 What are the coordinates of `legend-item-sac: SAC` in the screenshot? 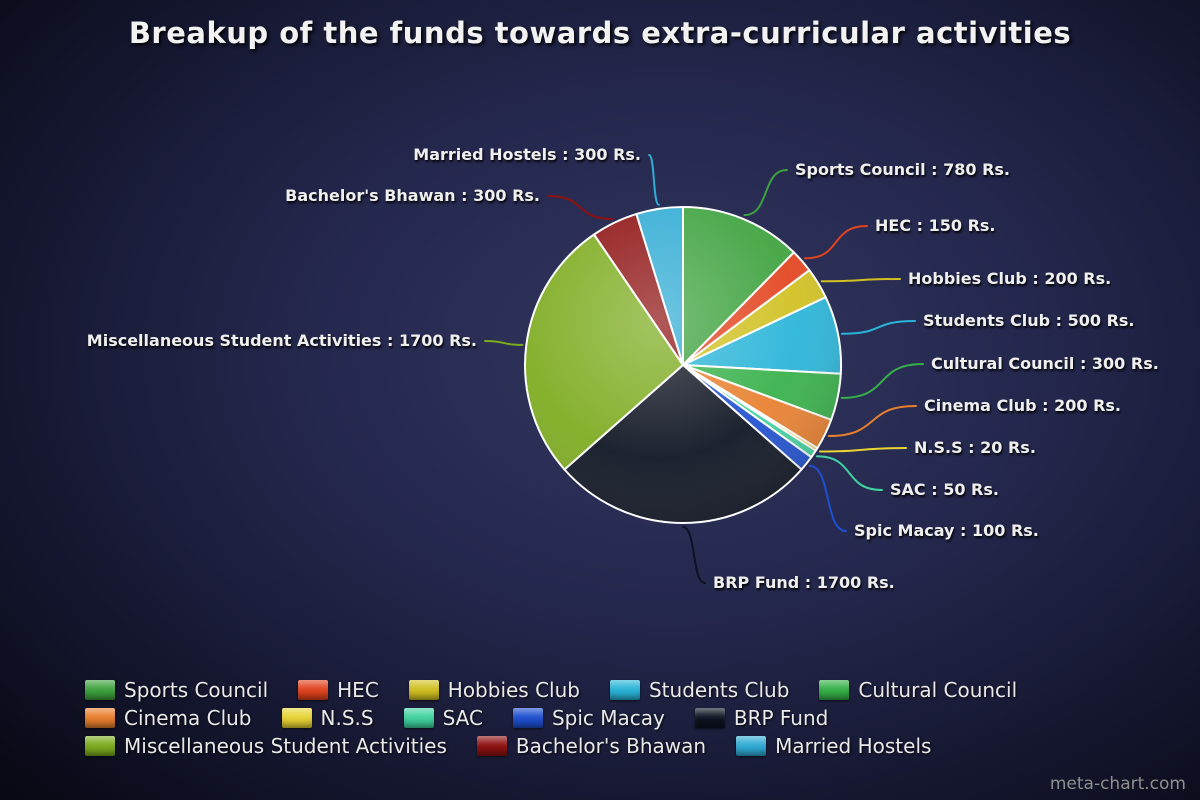 It's located at (443, 718).